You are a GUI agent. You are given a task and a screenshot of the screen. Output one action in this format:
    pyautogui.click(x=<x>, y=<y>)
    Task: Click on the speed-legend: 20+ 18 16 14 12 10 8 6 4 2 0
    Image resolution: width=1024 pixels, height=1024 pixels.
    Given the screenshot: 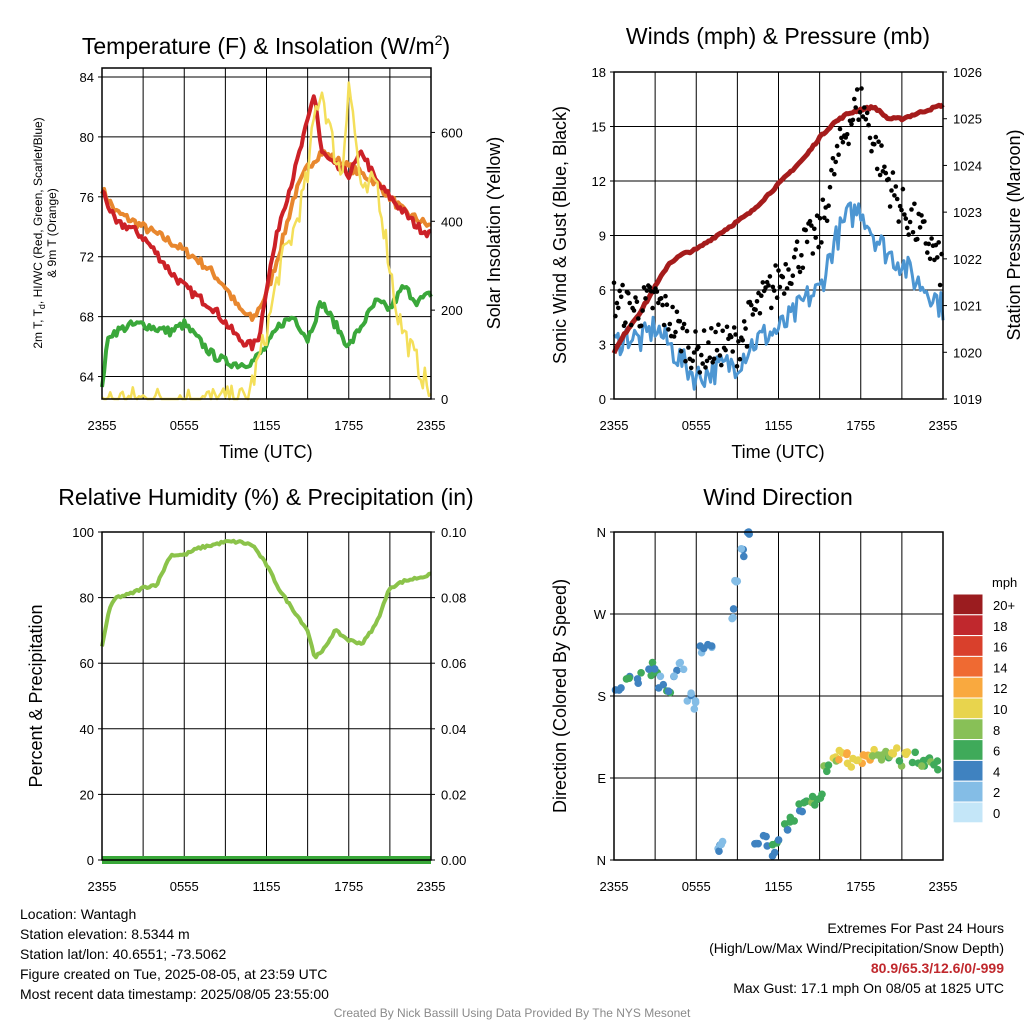 What is the action you would take?
    pyautogui.click(x=983, y=708)
    